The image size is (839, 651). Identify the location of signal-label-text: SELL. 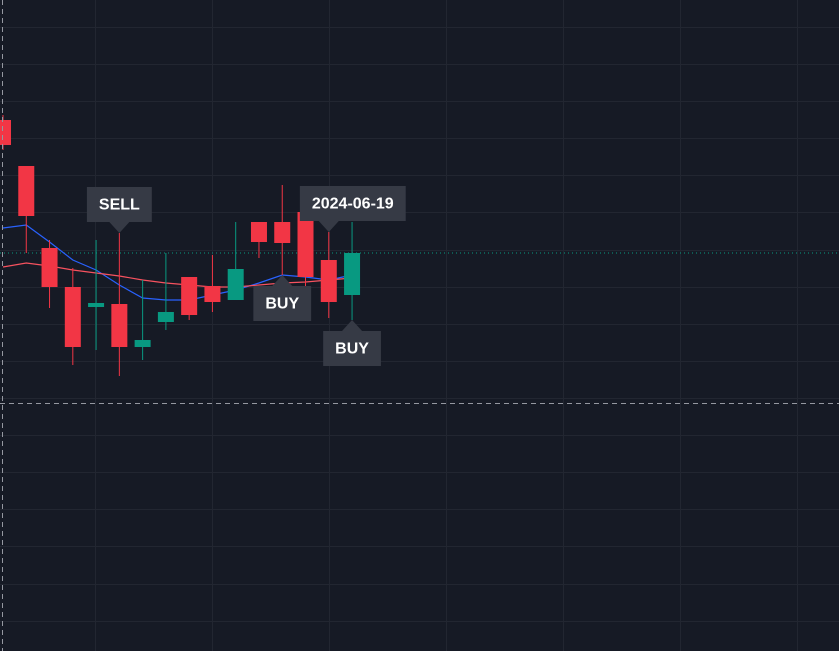
(119, 205).